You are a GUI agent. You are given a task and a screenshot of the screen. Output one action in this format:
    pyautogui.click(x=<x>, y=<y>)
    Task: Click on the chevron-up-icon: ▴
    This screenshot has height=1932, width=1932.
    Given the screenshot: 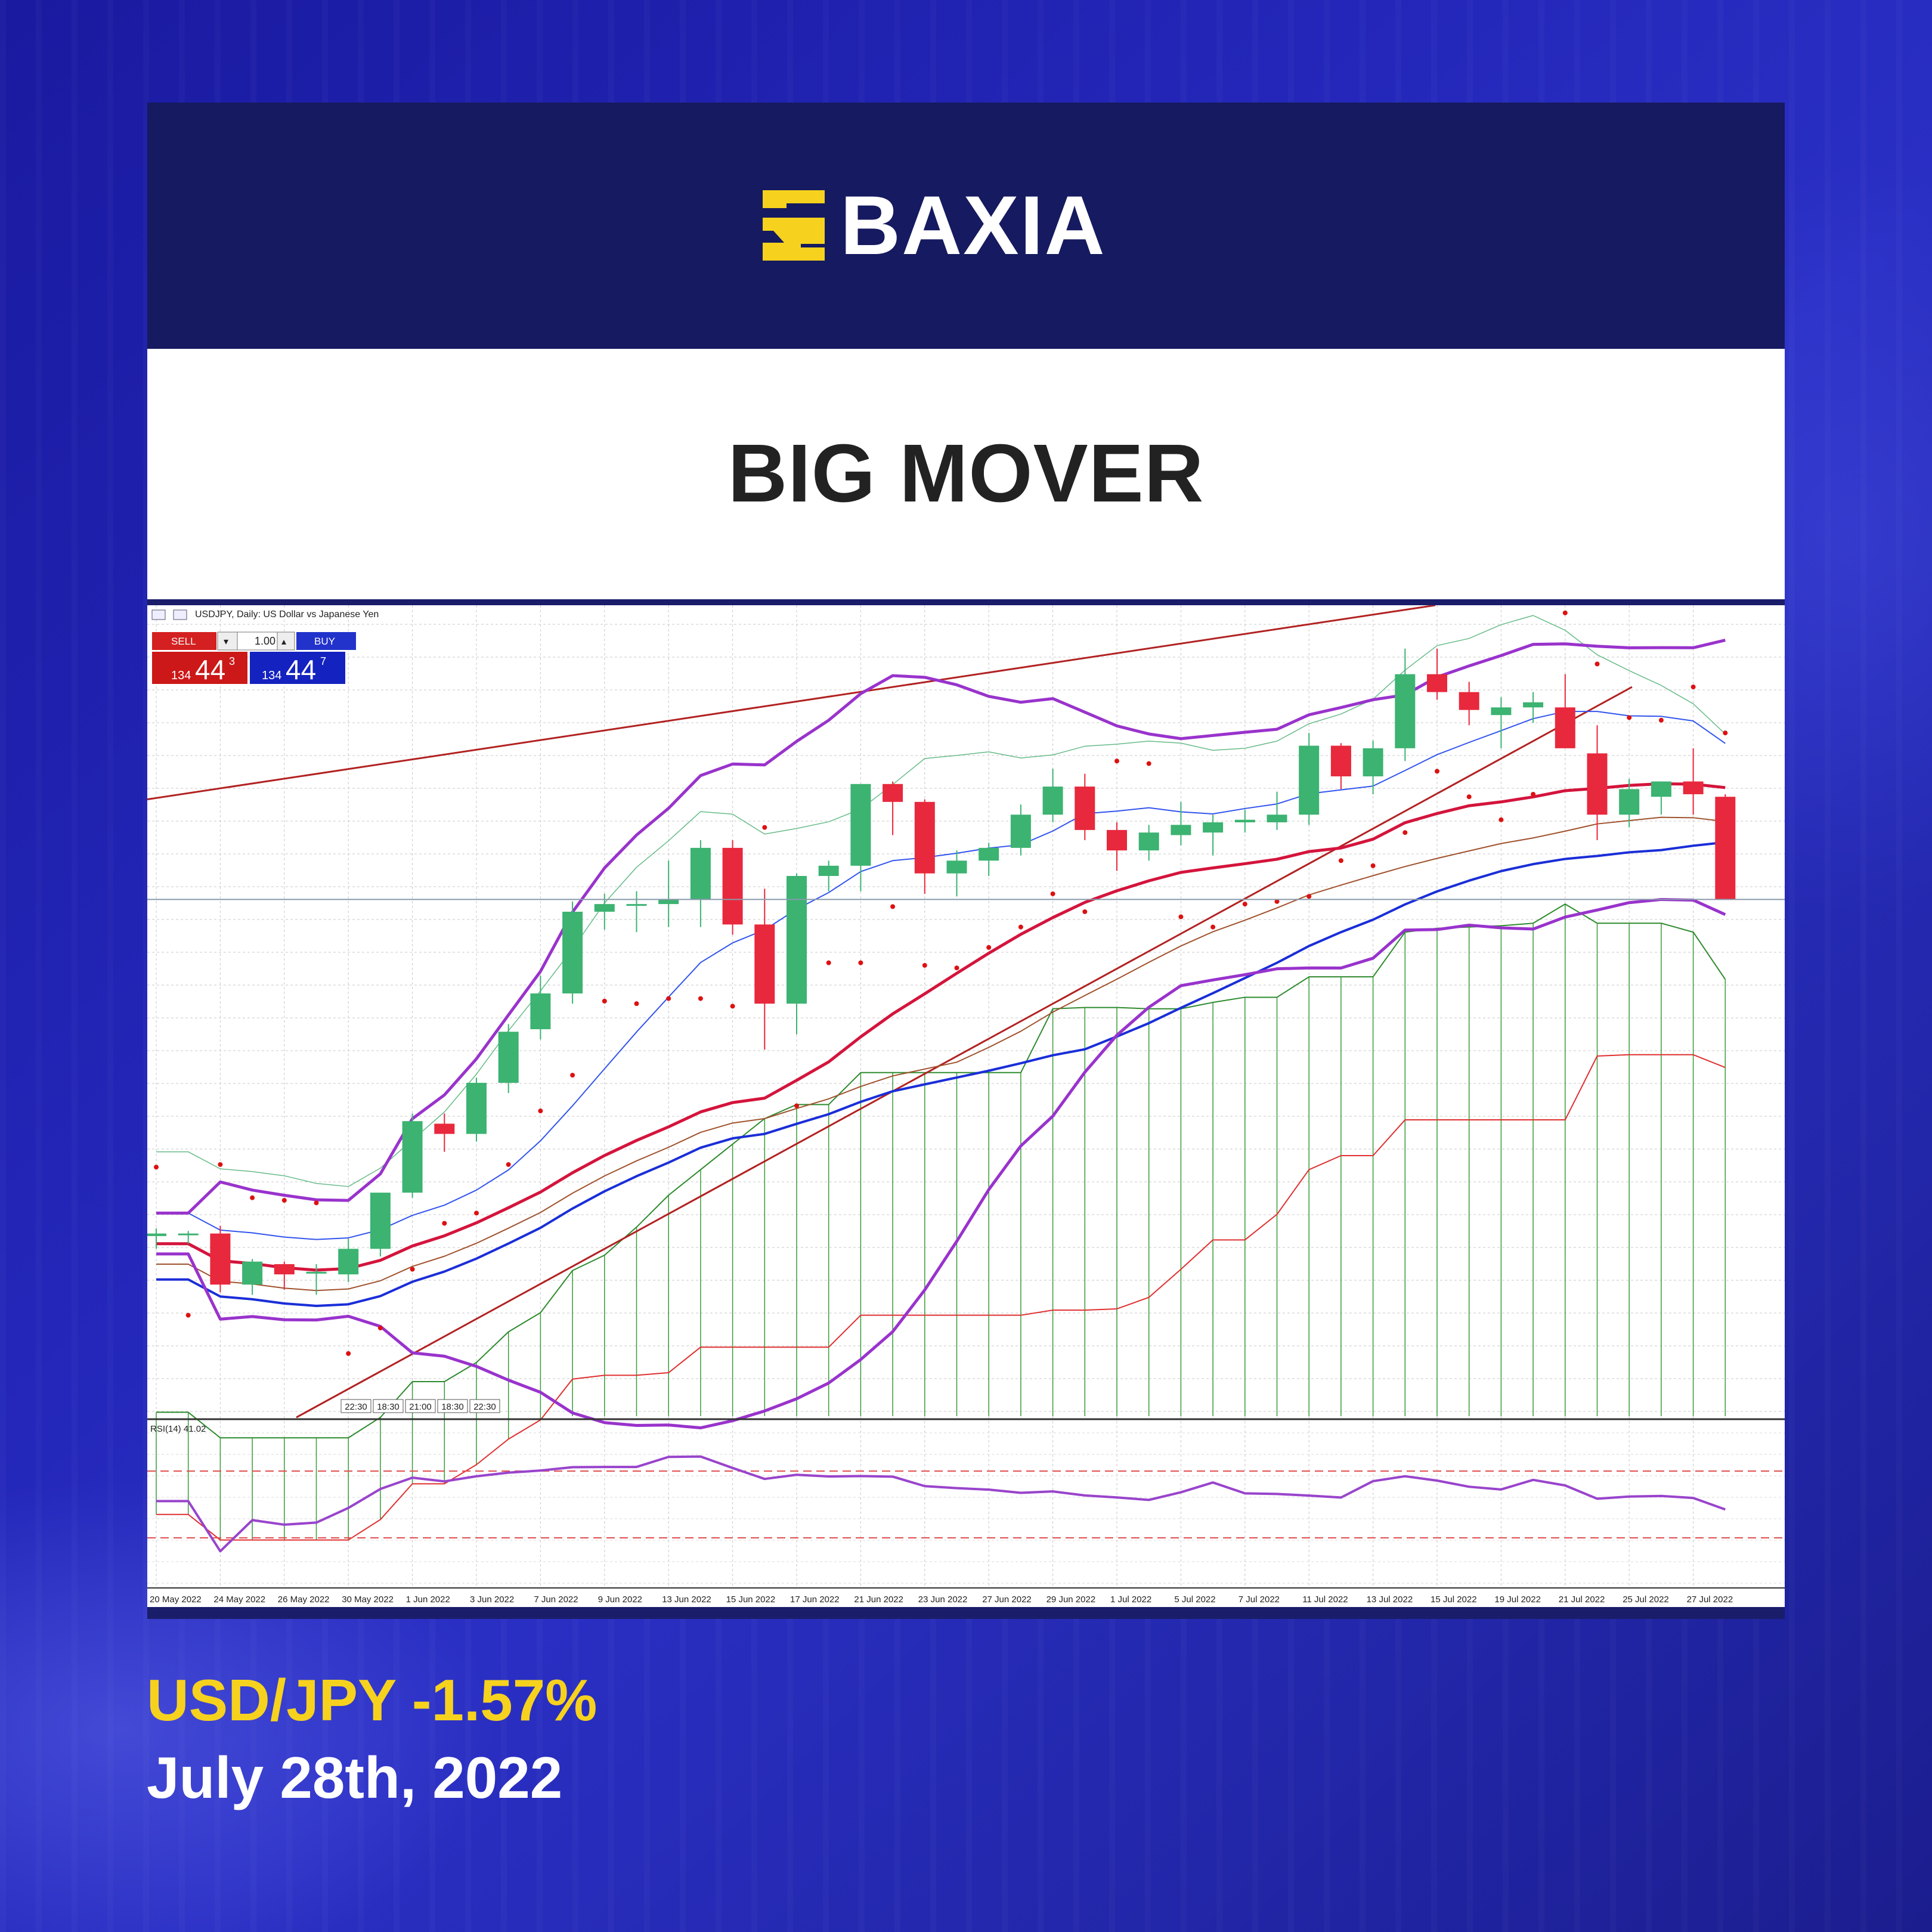 What is the action you would take?
    pyautogui.click(x=284, y=642)
    